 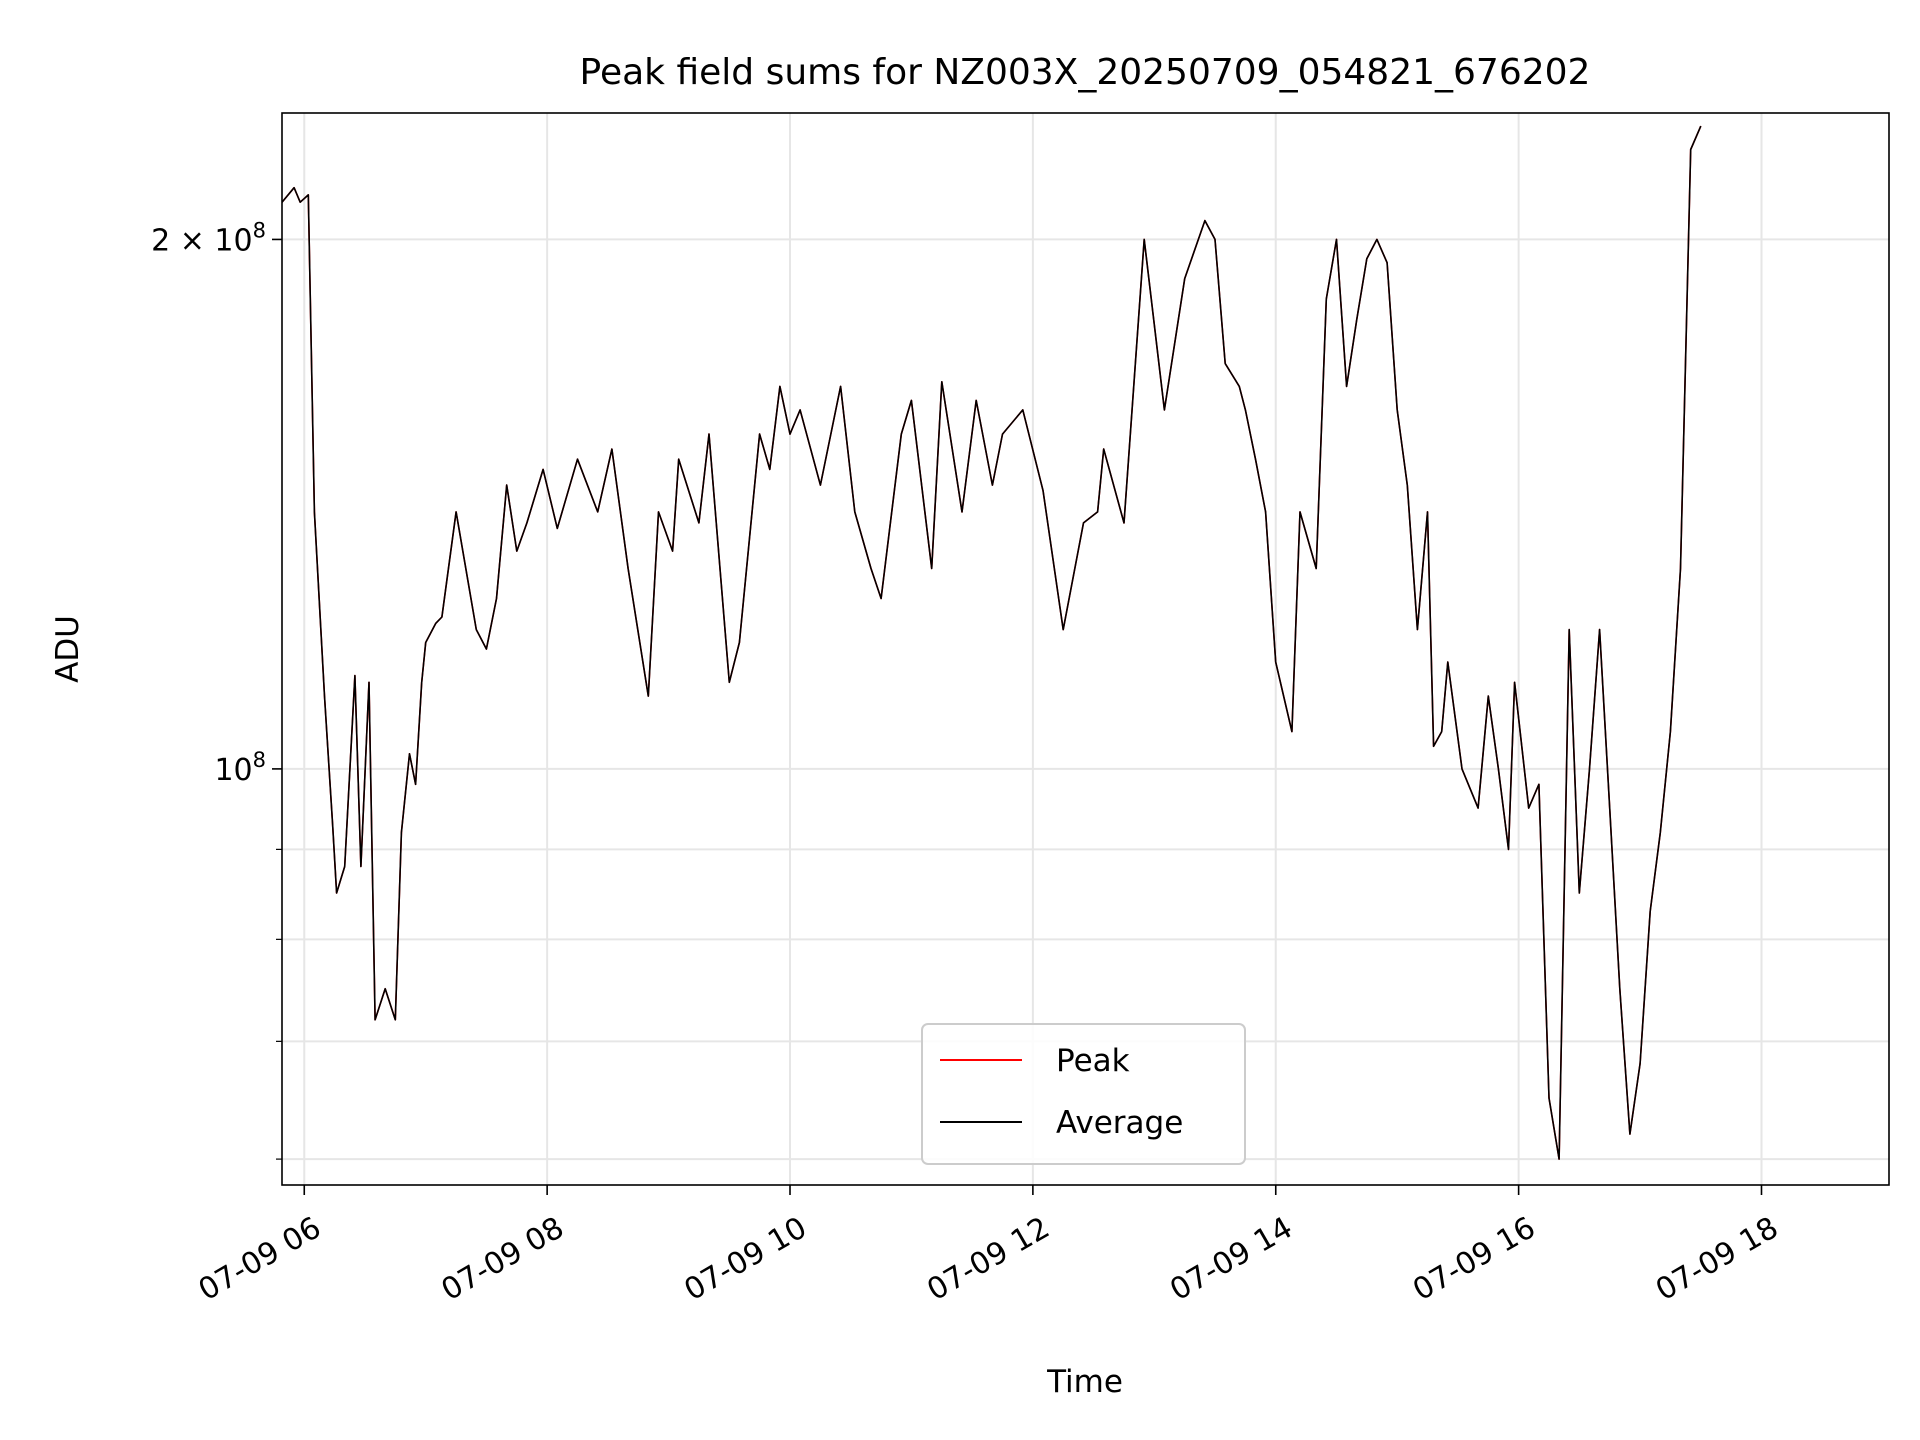 I want to click on y-axis-ticks: 108 2 × 108, so click(x=216, y=689).